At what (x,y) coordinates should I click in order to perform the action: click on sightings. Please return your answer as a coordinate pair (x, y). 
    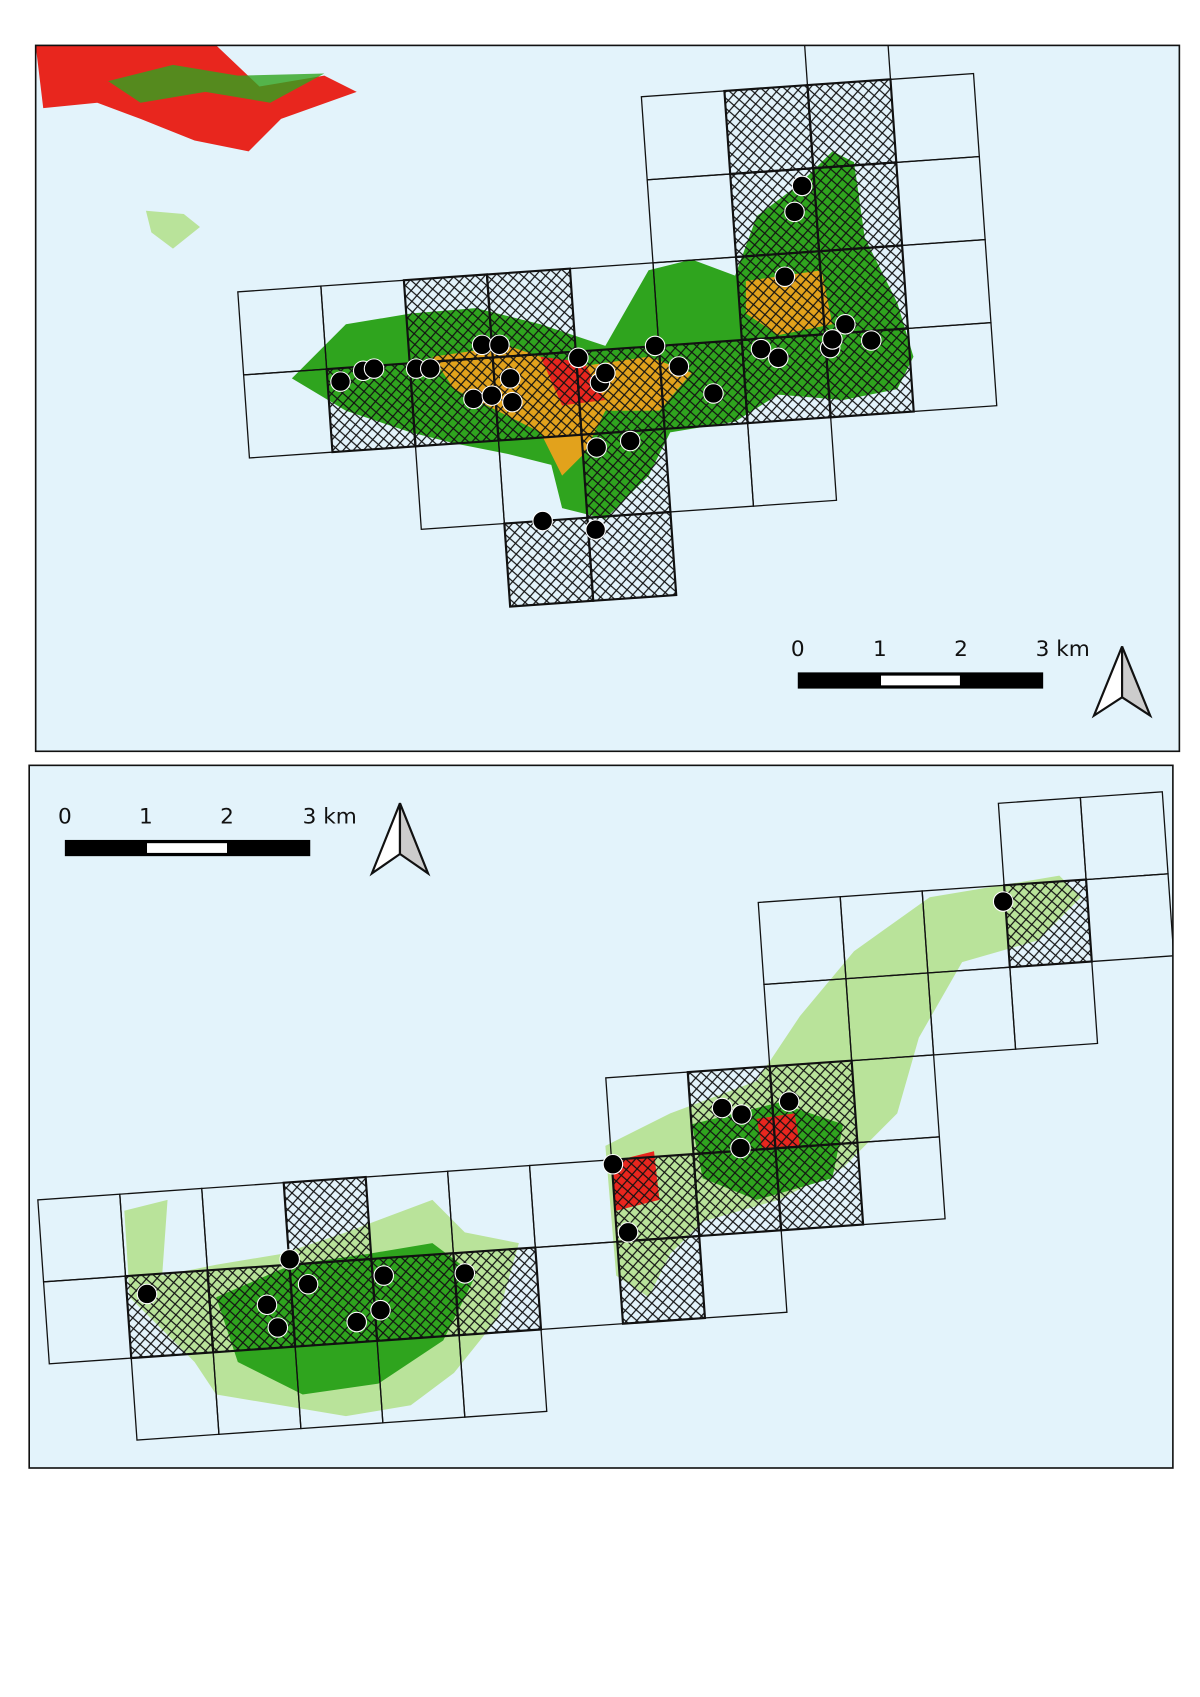
    Looking at the image, I should click on (606, 357).